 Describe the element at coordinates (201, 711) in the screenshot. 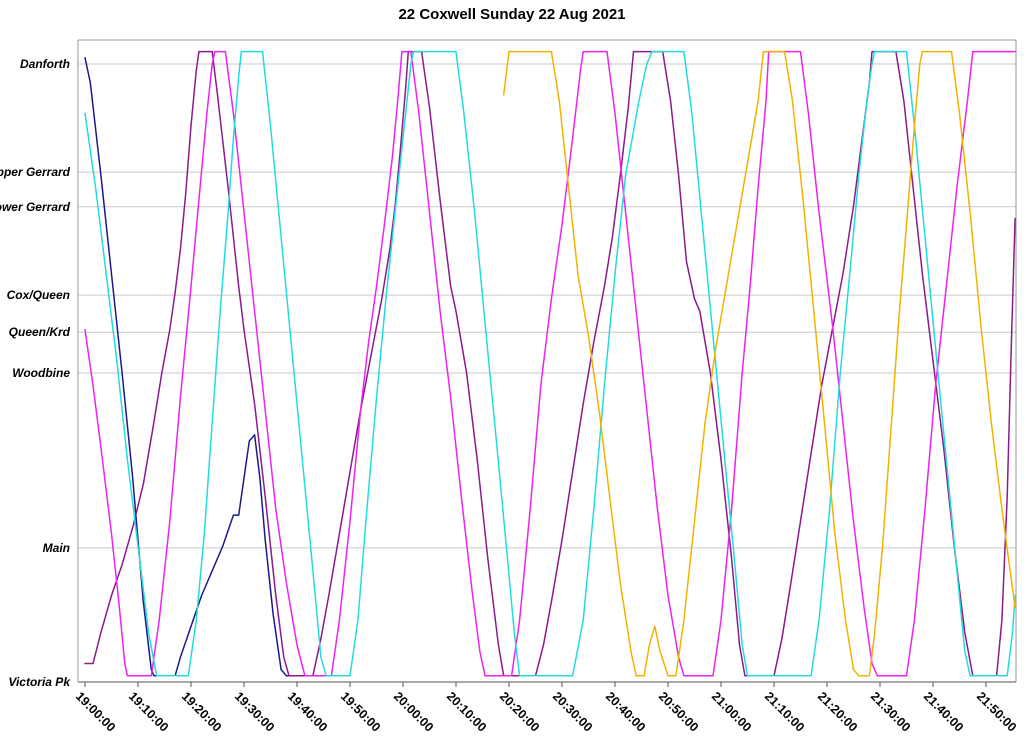

I see `x-axis-label: 19:20:00` at that location.